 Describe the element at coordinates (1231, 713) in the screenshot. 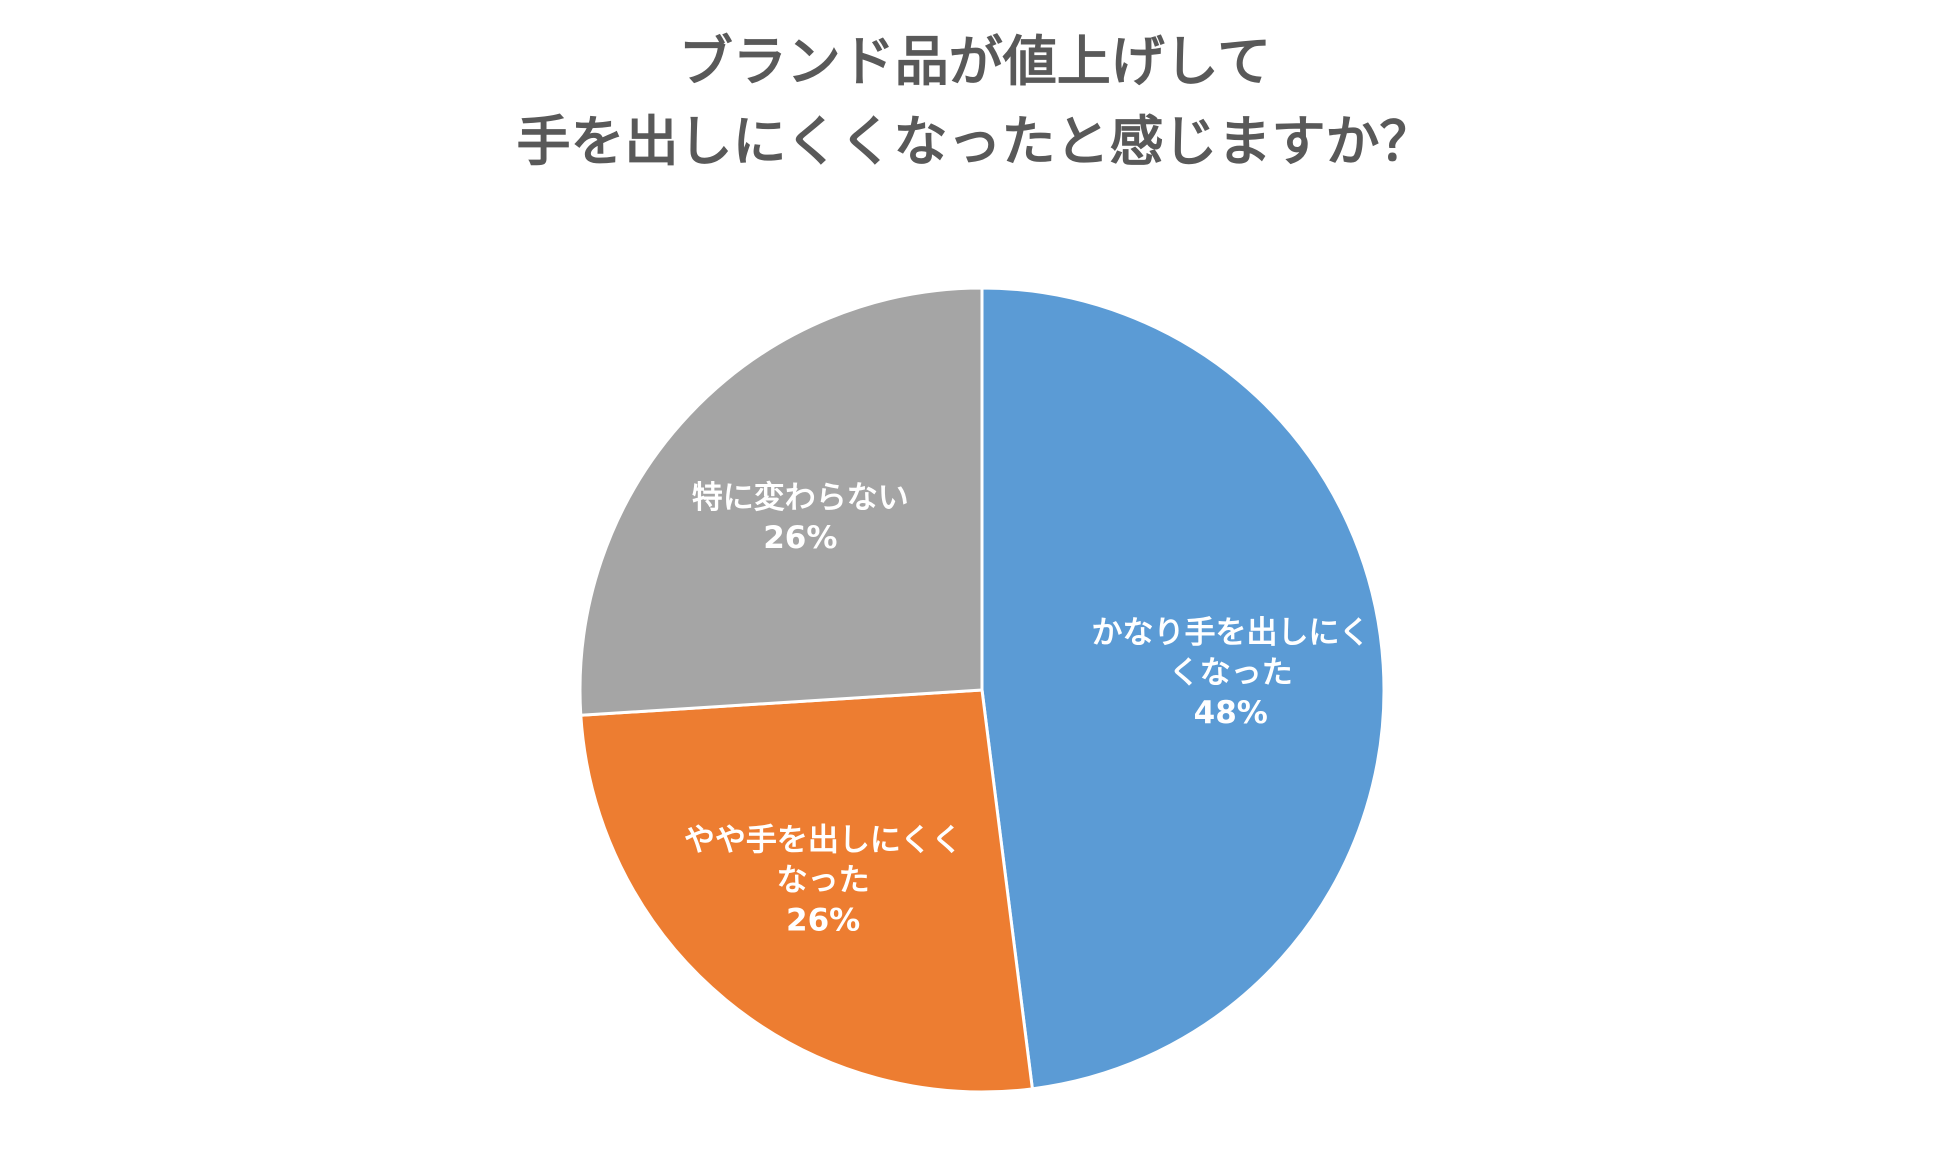

I see `slice-value-label-0: 48%` at that location.